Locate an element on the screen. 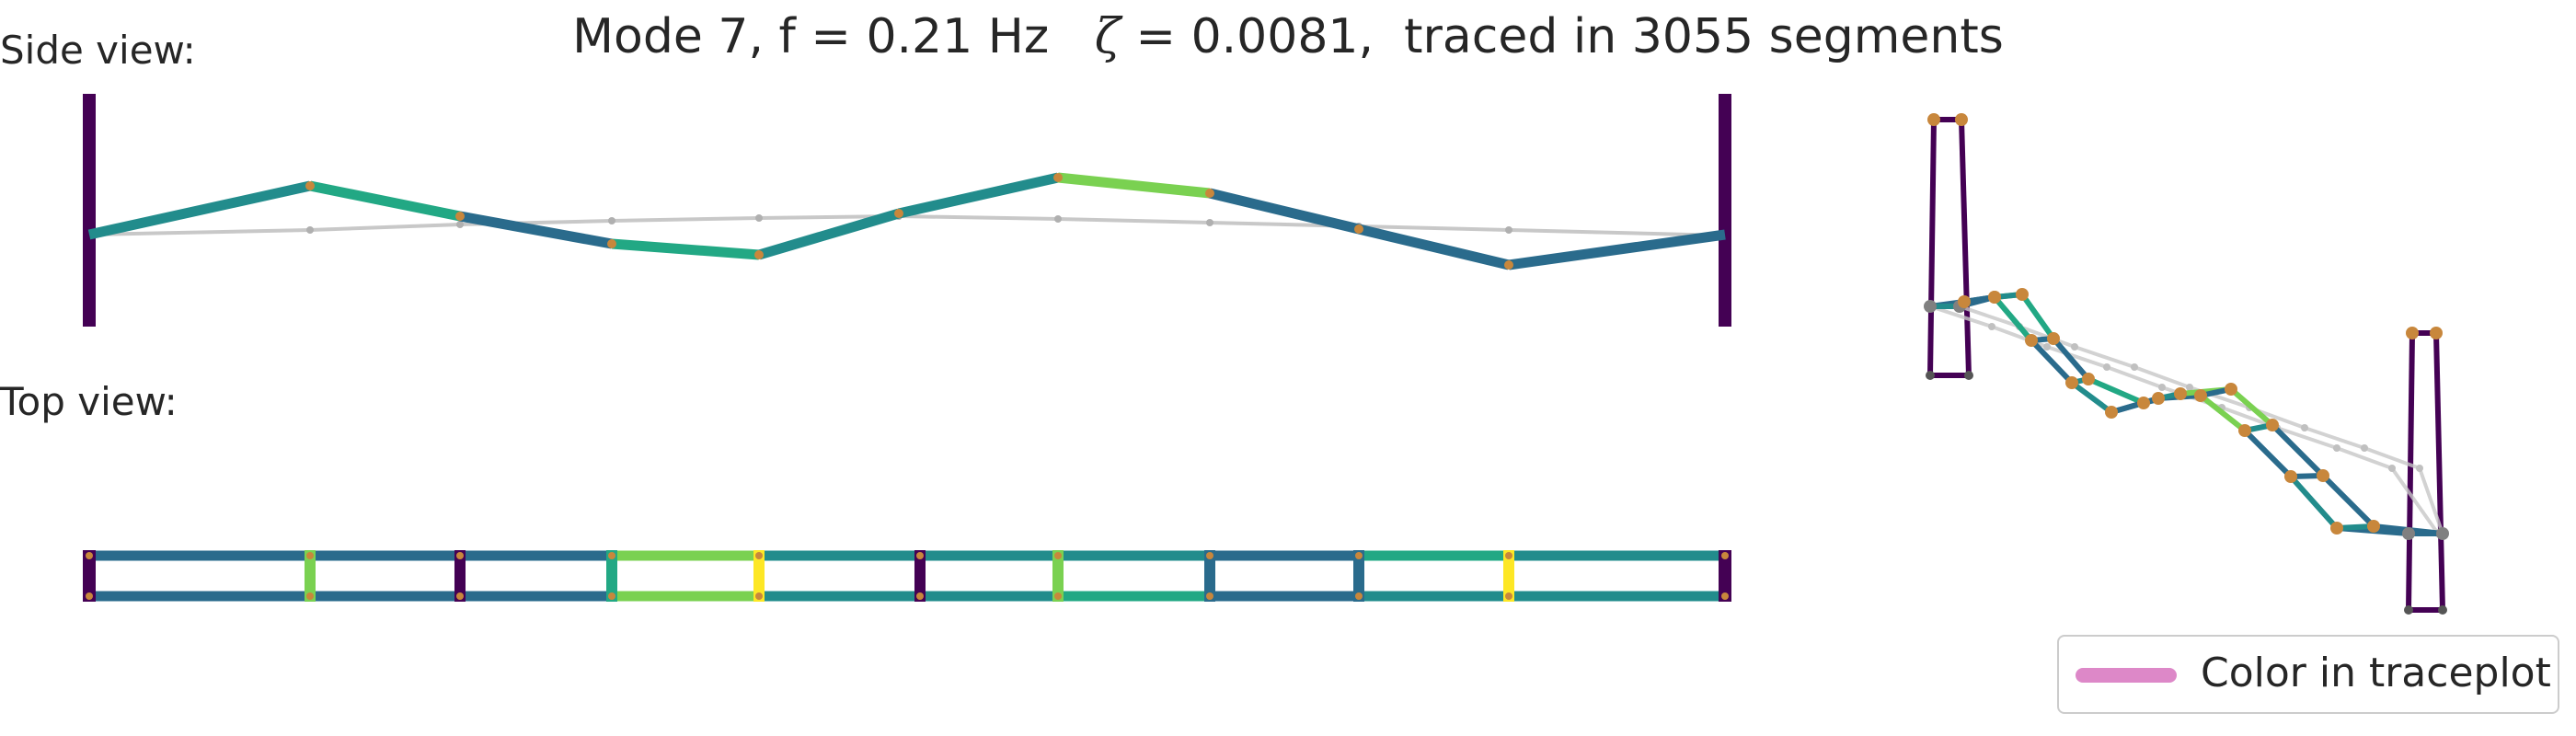 The width and height of the screenshot is (2576, 736). legend-label: Color in traceplot is located at coordinates (2376, 673).